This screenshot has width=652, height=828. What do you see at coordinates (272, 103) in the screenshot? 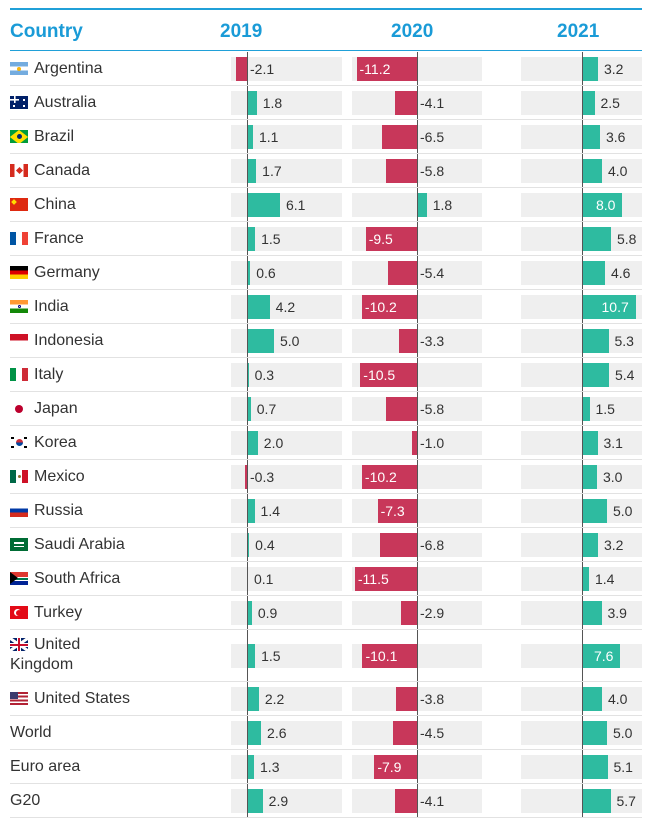
I see `value-label-2019: 1.8` at bounding box center [272, 103].